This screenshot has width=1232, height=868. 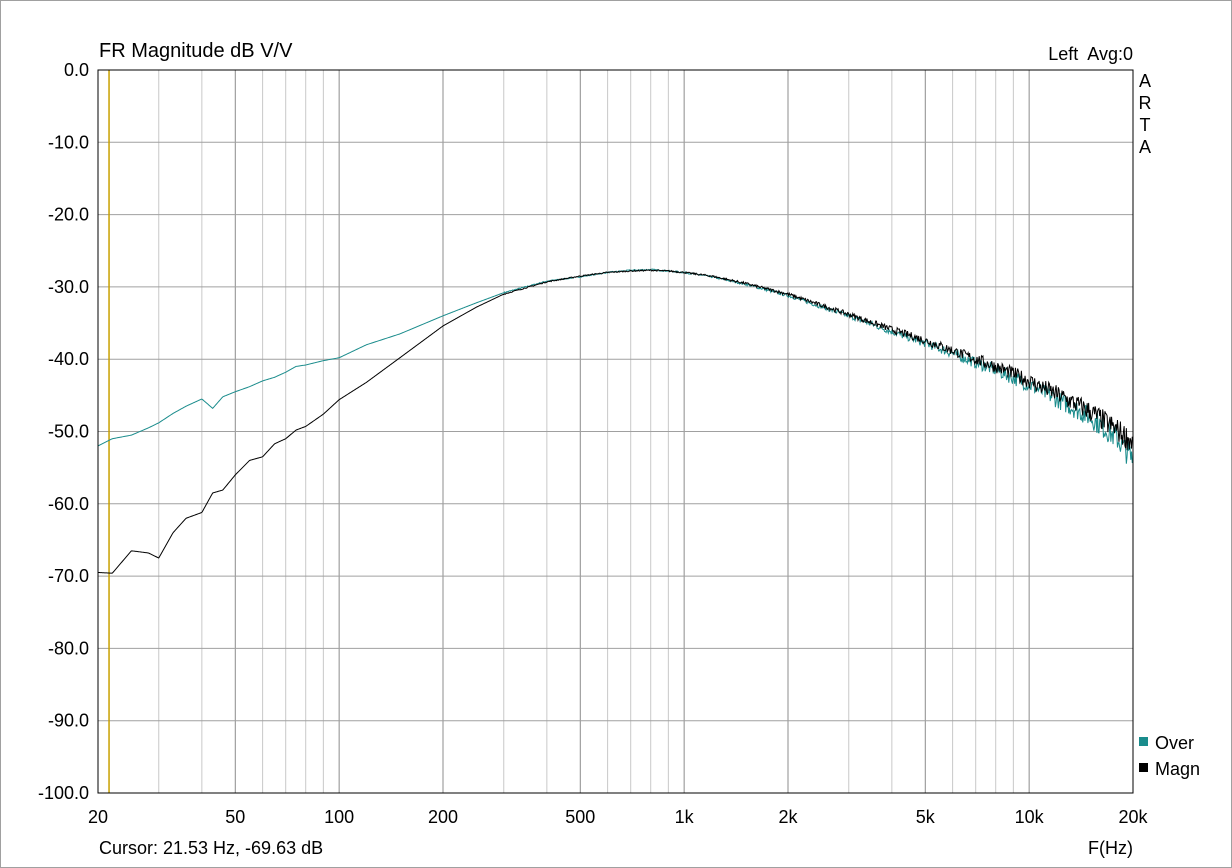 I want to click on y-tick-label: -40.0, so click(x=68, y=359).